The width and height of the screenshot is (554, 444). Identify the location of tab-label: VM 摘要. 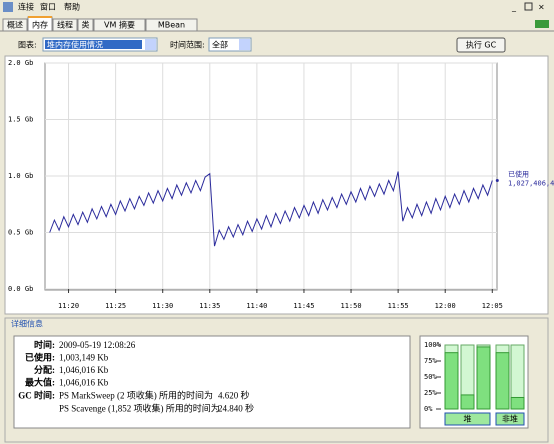
(119, 25).